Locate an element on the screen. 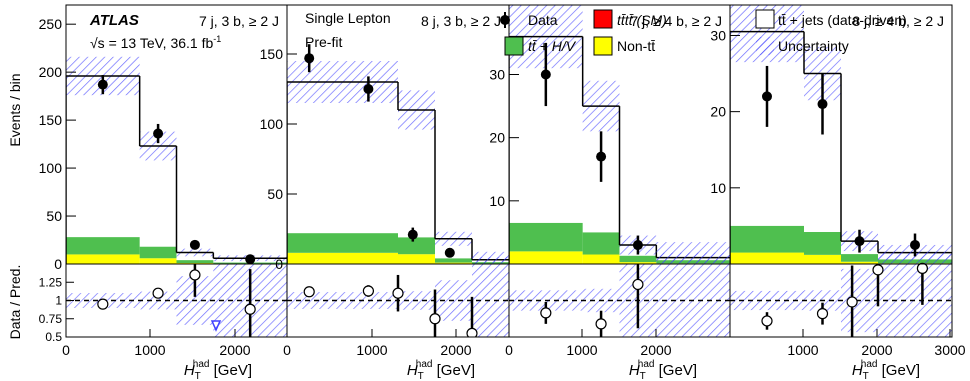 The height and width of the screenshot is (381, 970). x-tick-label: 3000 is located at coordinates (949, 350).